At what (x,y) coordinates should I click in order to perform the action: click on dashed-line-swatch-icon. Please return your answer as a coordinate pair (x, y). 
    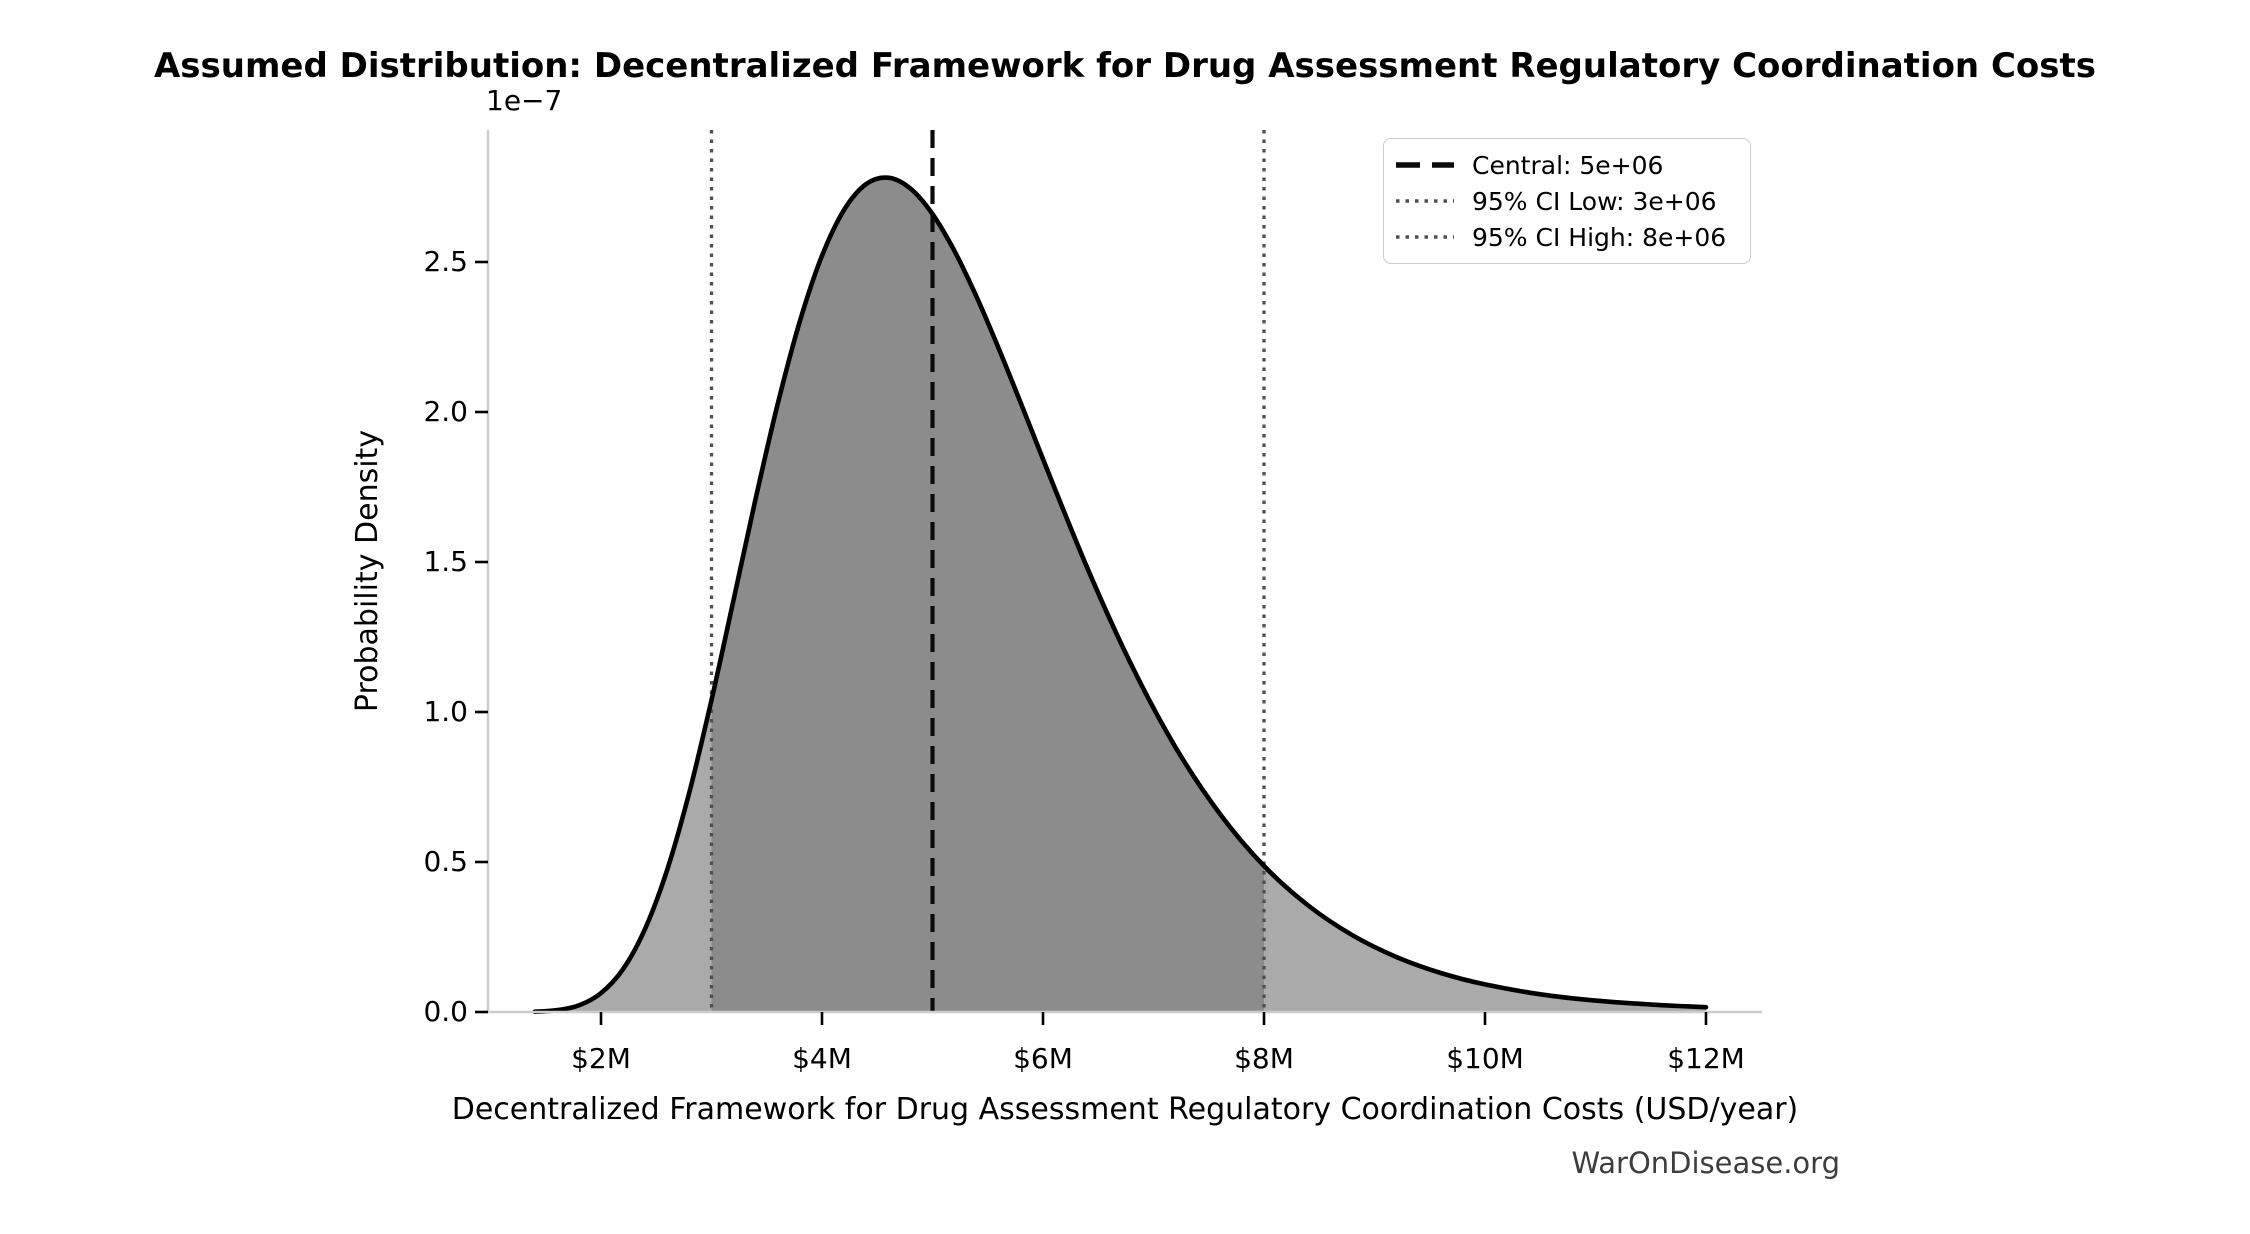
    Looking at the image, I should click on (1425, 165).